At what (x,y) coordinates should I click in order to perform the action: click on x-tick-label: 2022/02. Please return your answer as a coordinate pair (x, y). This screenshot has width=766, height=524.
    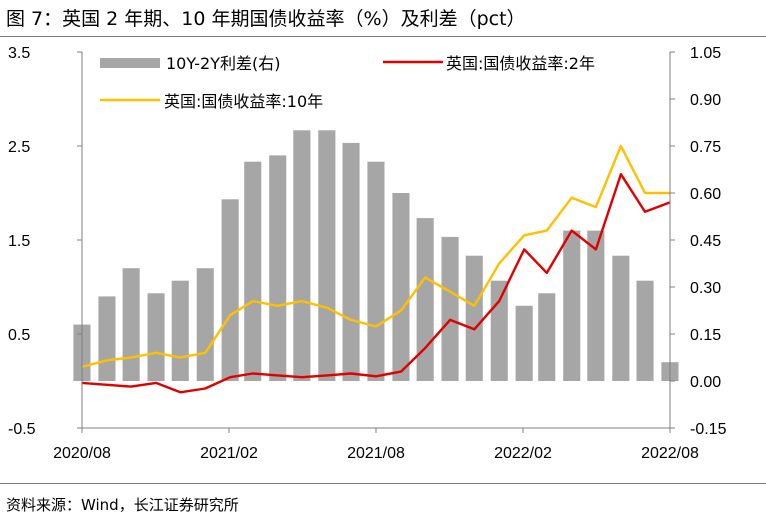
    Looking at the image, I should click on (523, 453).